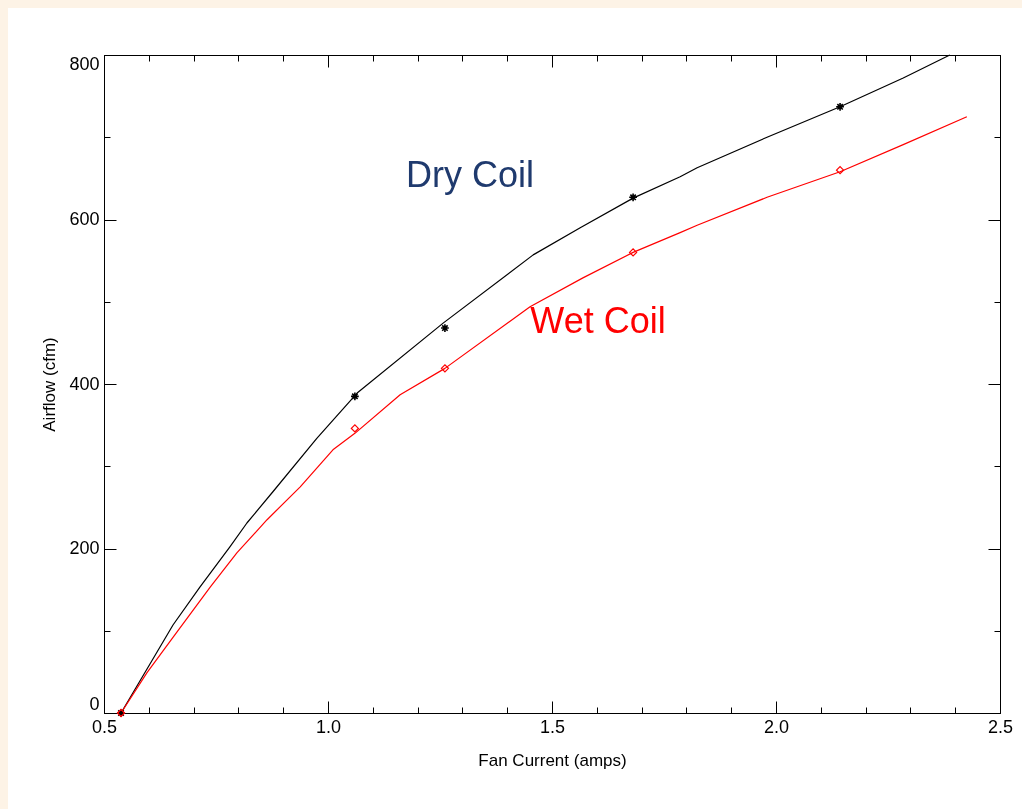 This screenshot has height=809, width=1022. Describe the element at coordinates (552, 726) in the screenshot. I see `x-tick-label: 1.5` at that location.